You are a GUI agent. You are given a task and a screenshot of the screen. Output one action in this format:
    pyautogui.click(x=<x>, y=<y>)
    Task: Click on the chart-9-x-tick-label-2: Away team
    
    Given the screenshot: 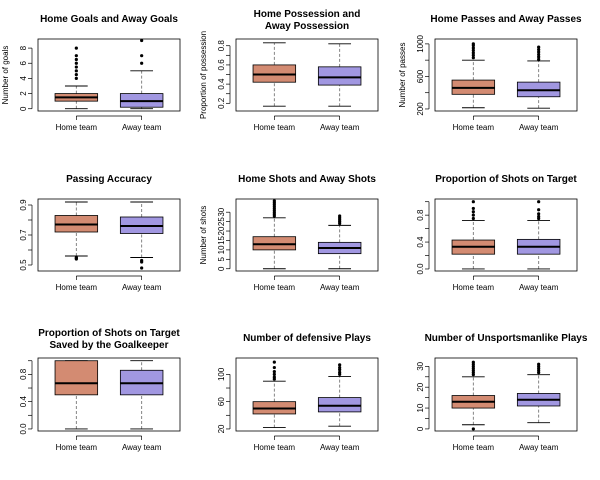 What is the action you would take?
    pyautogui.click(x=539, y=447)
    